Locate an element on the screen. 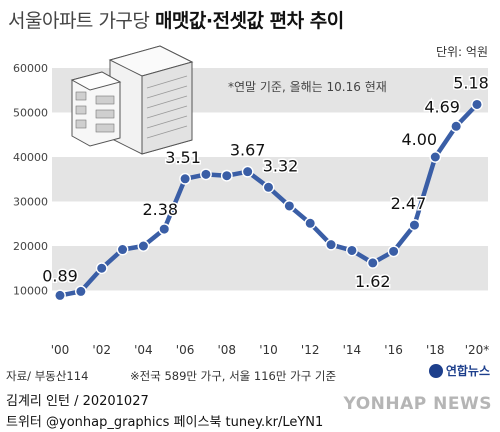 The width and height of the screenshot is (500, 432). data-label: 3.32 is located at coordinates (281, 165).